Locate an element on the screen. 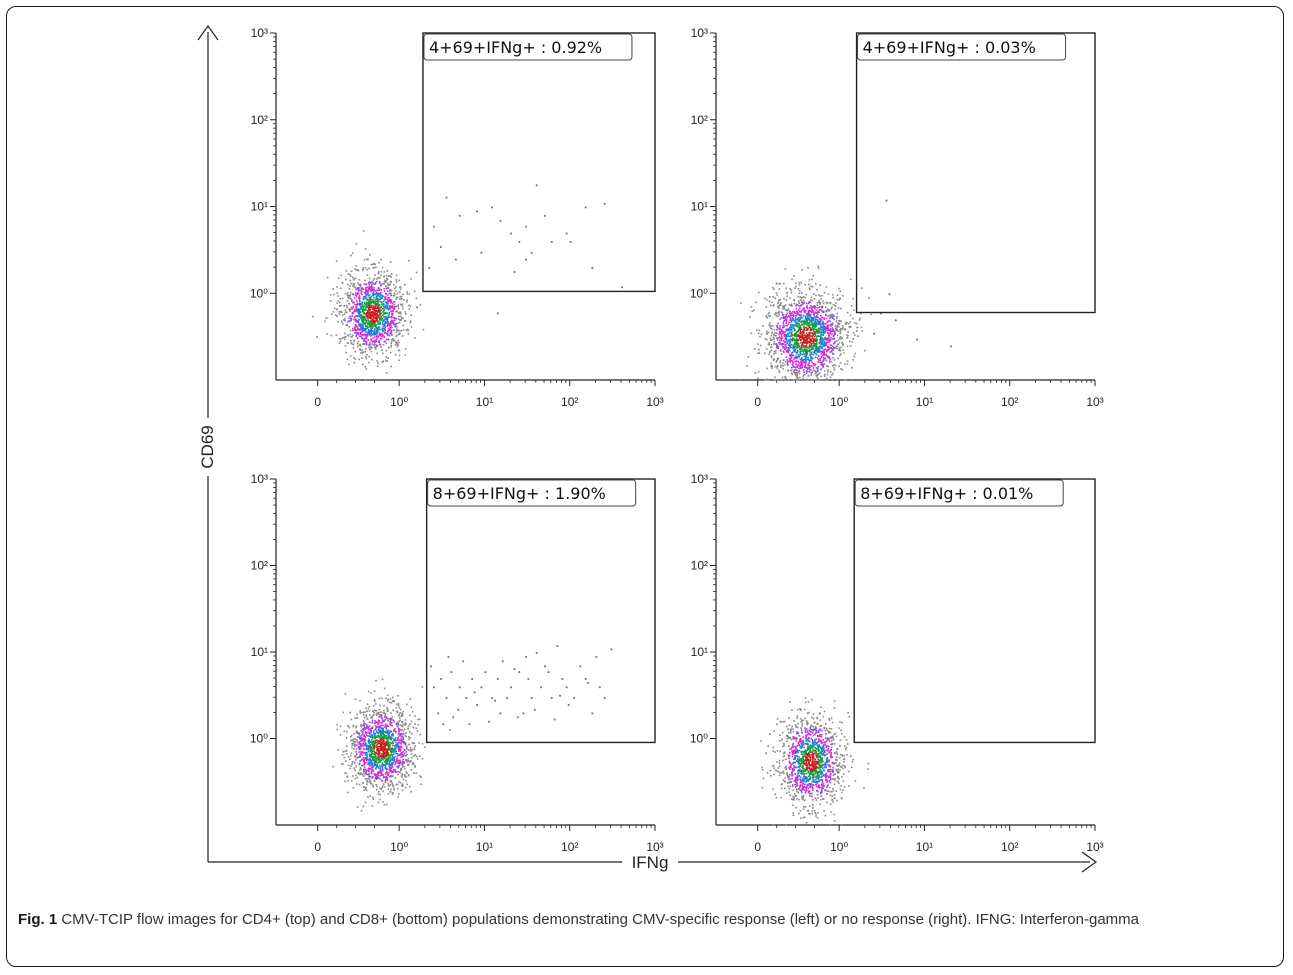  x-axis-label-bg is located at coordinates (650, 862).